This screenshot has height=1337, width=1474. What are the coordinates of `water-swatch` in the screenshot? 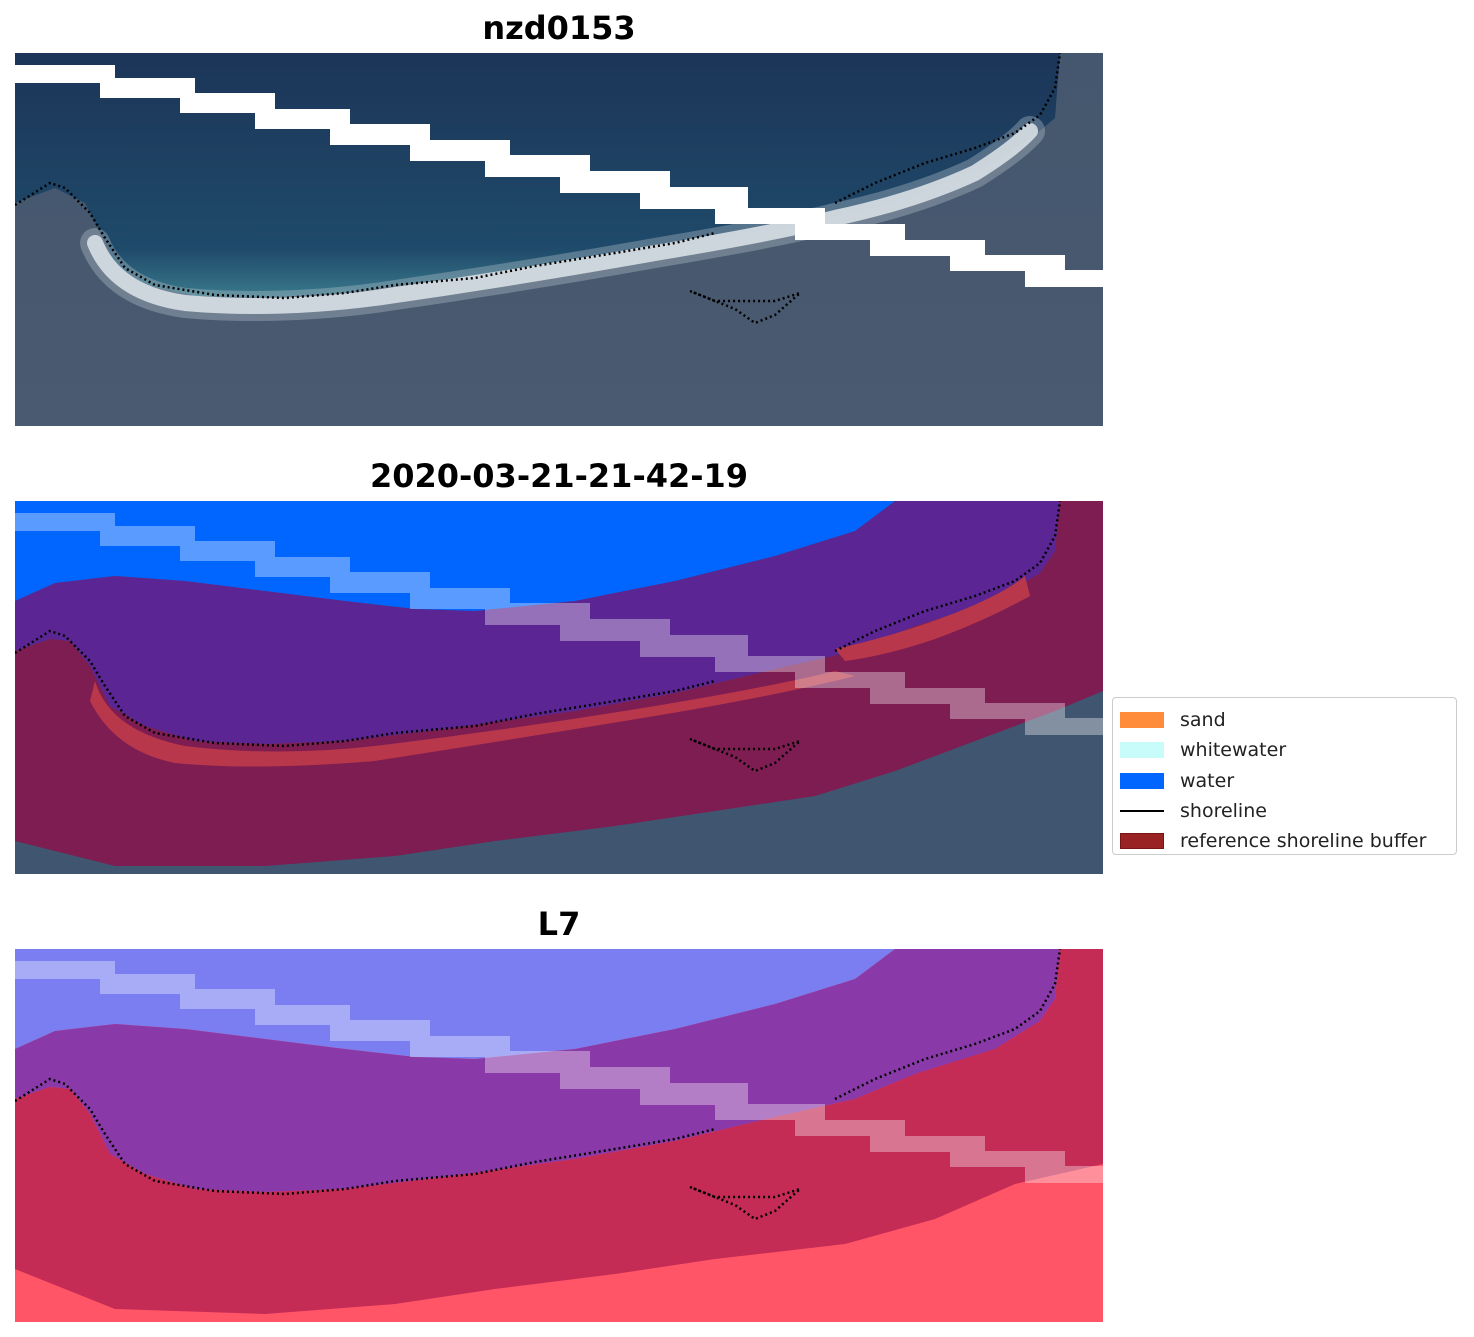 It's located at (1142, 780).